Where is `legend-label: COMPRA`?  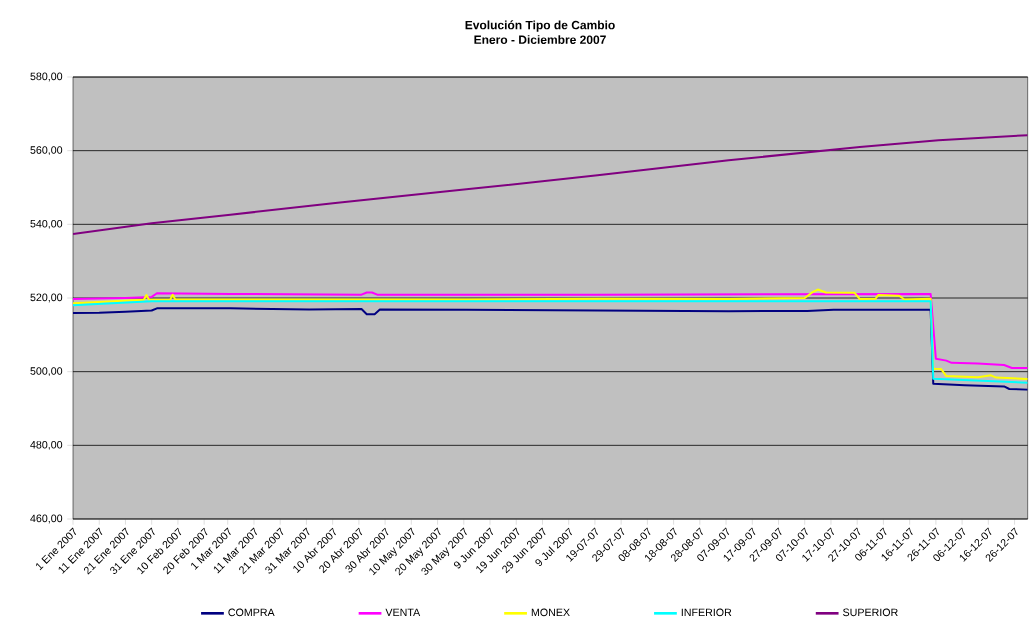
legend-label: COMPRA is located at coordinates (251, 612).